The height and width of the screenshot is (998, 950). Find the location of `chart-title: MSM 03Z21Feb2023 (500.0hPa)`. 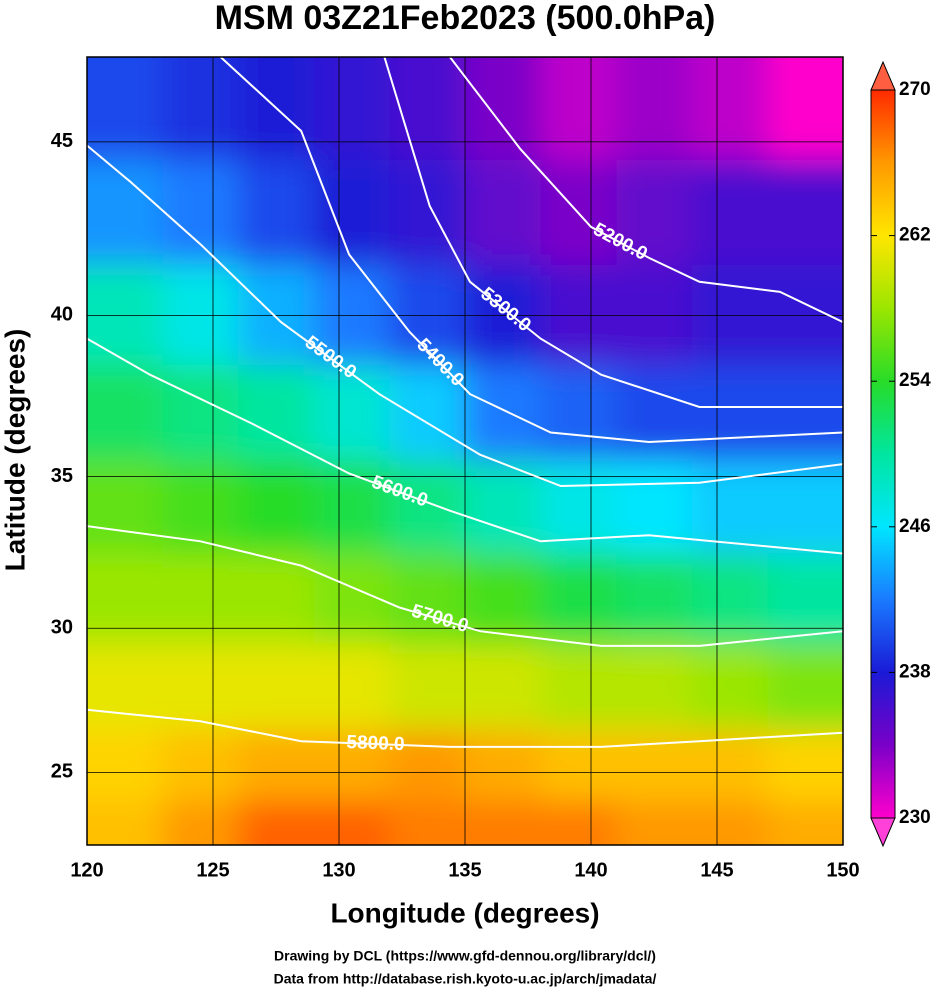

chart-title: MSM 03Z21Feb2023 (500.0hPa) is located at coordinates (465, 18).